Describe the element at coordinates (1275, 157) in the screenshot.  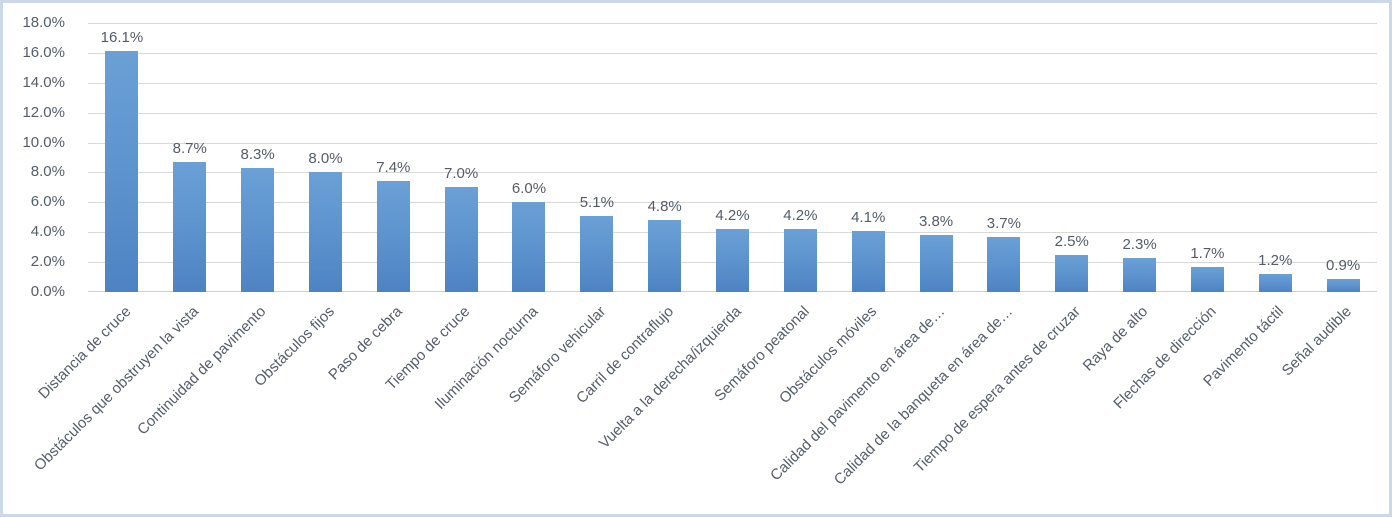
I see `bar-slot: 1.2%` at that location.